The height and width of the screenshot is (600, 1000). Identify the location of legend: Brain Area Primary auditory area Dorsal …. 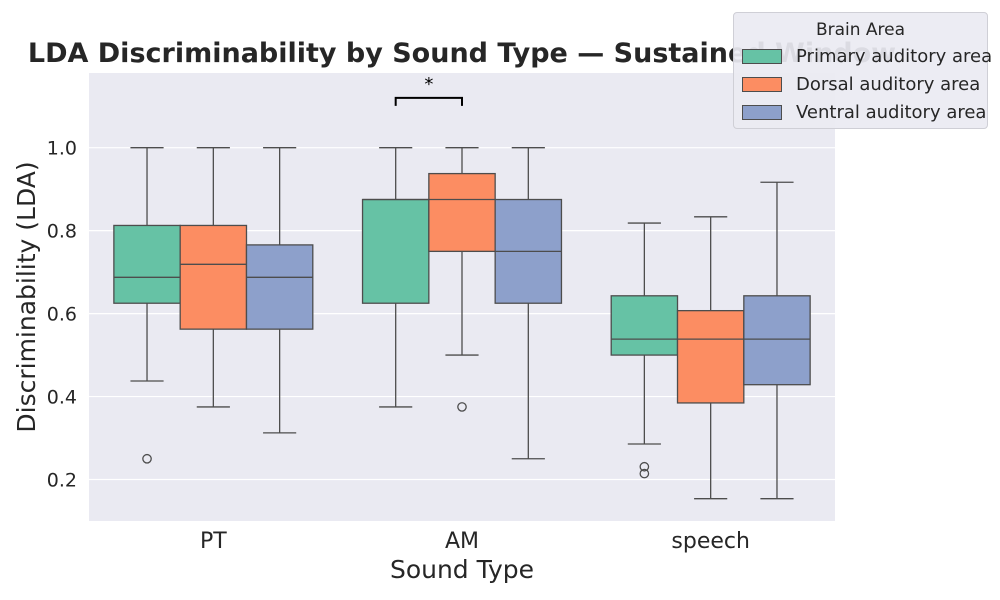
(860, 70).